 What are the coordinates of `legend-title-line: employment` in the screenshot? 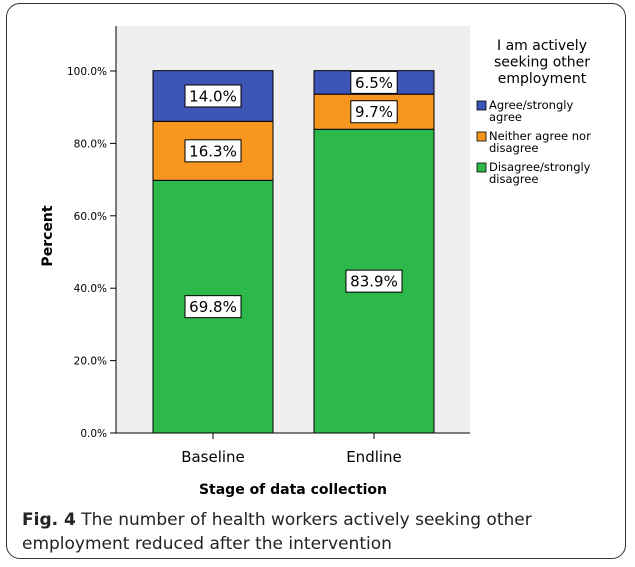 It's located at (542, 79).